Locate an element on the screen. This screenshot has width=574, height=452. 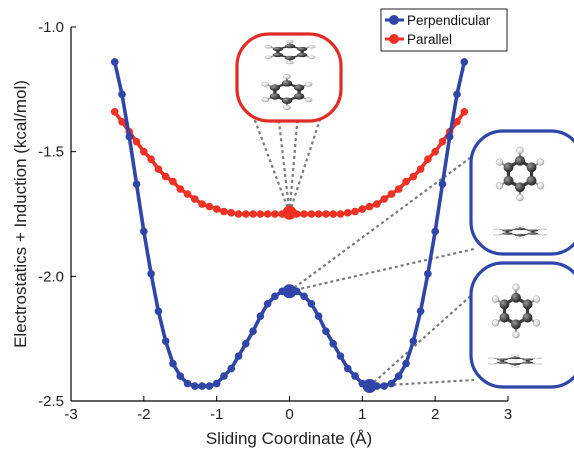
legend: Perpendicular Parallel is located at coordinates (444, 30).